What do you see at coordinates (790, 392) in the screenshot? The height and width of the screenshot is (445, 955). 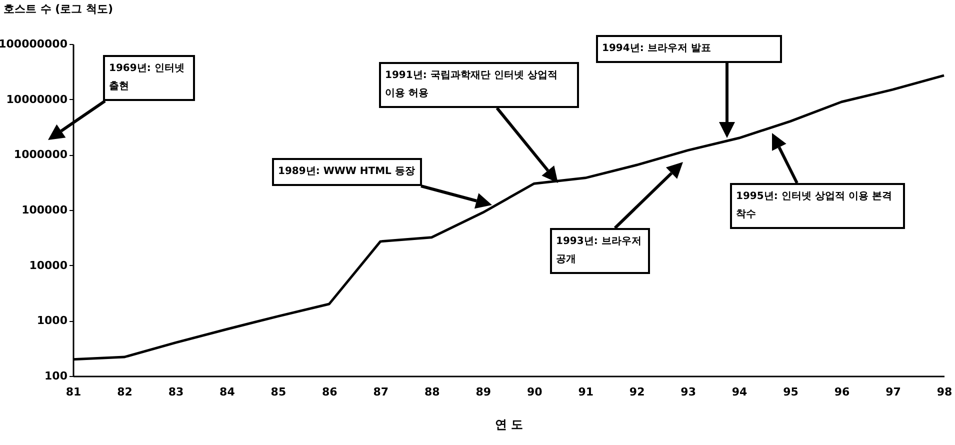 I see `x-tick-label: 95` at bounding box center [790, 392].